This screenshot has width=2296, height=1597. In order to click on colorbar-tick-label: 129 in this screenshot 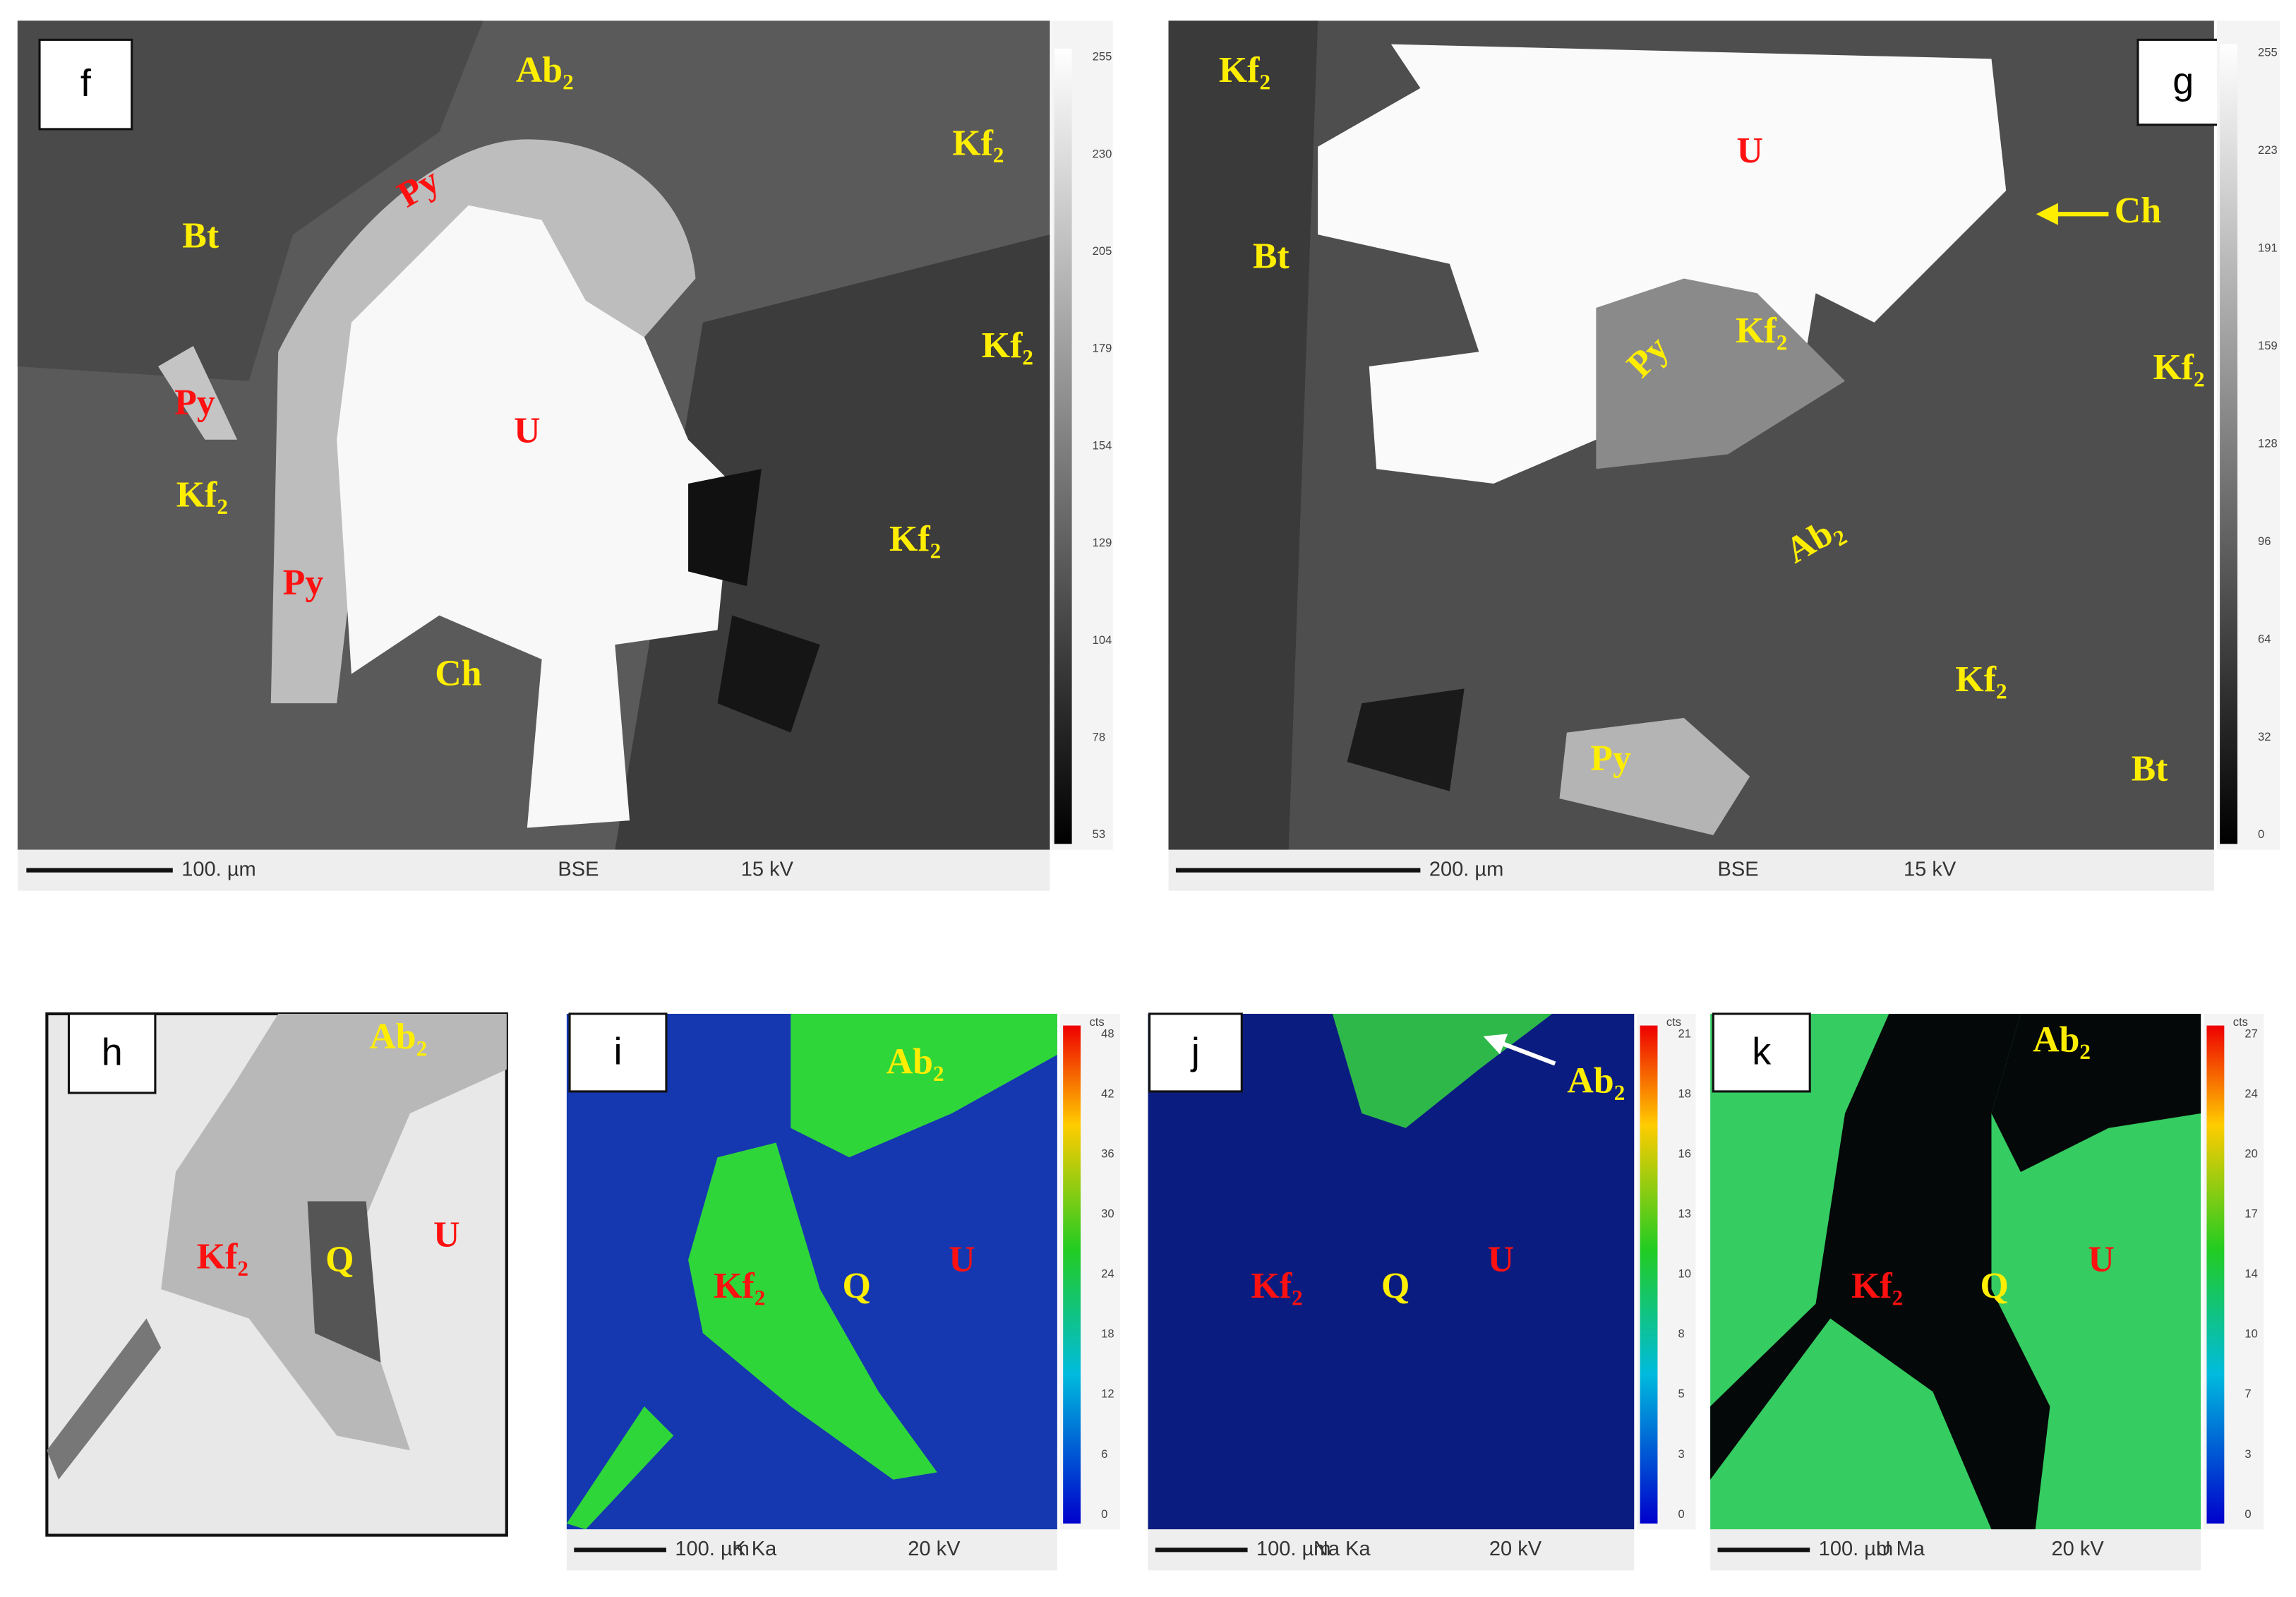, I will do `click(1102, 542)`.